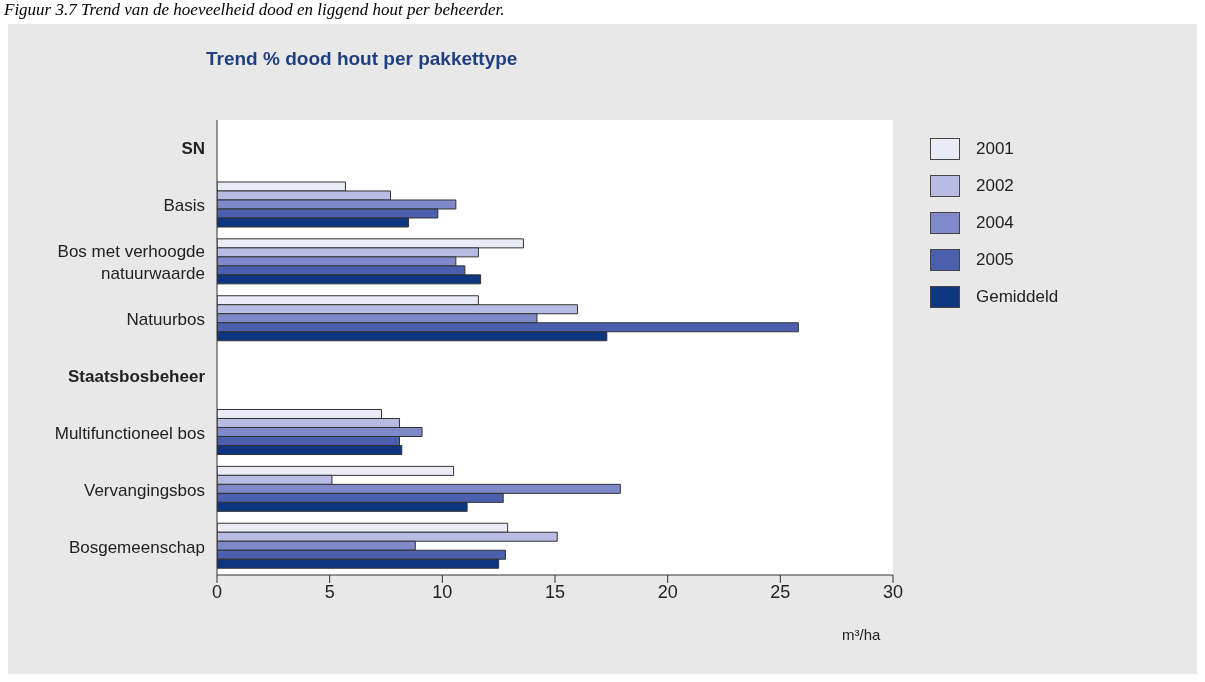  What do you see at coordinates (136, 547) in the screenshot?
I see `y-tick-label: Bosgemeenschap` at bounding box center [136, 547].